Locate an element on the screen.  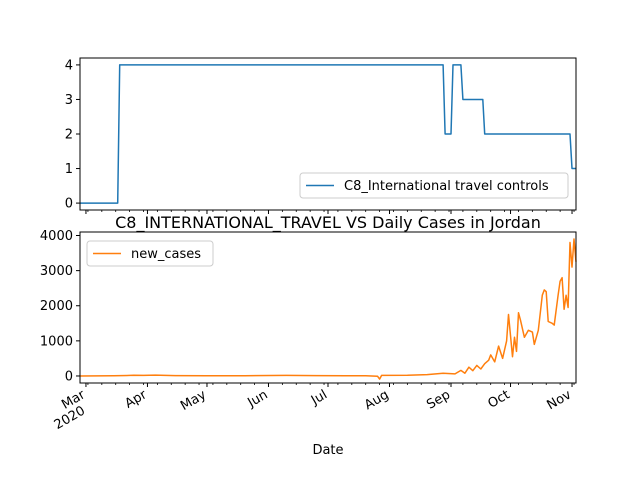
top-y-tick-label: 4 is located at coordinates (69, 65).